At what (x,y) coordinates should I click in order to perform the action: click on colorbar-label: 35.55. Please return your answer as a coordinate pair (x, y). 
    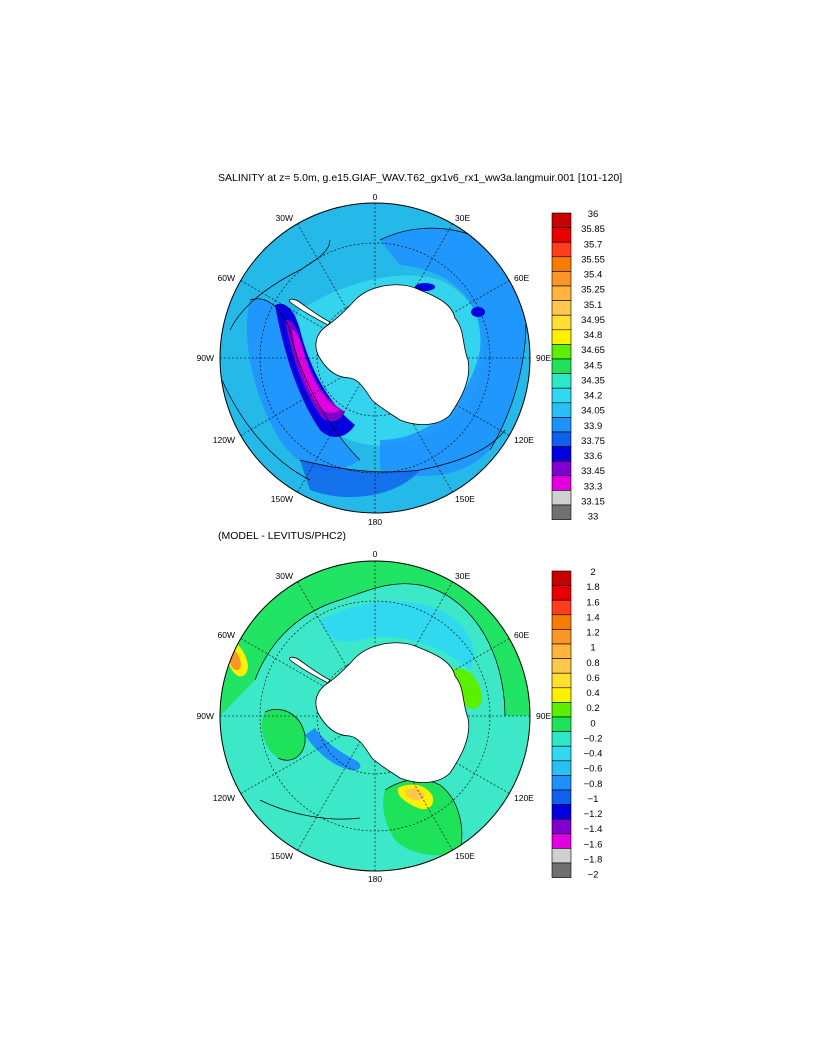
    Looking at the image, I should click on (593, 259).